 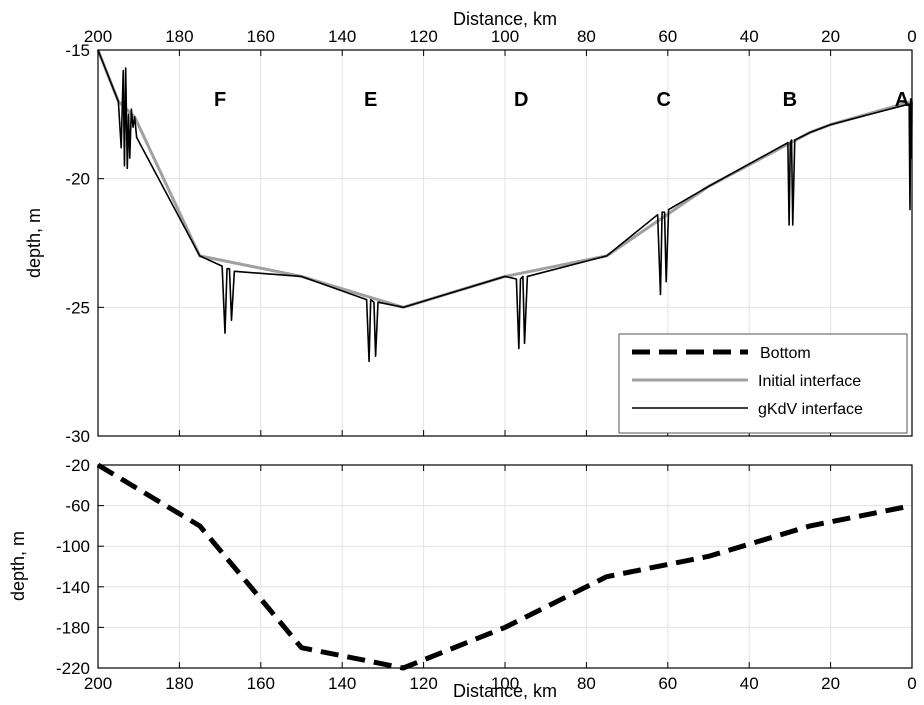 I want to click on bottom-x-tick-label: 20, so click(x=830, y=683).